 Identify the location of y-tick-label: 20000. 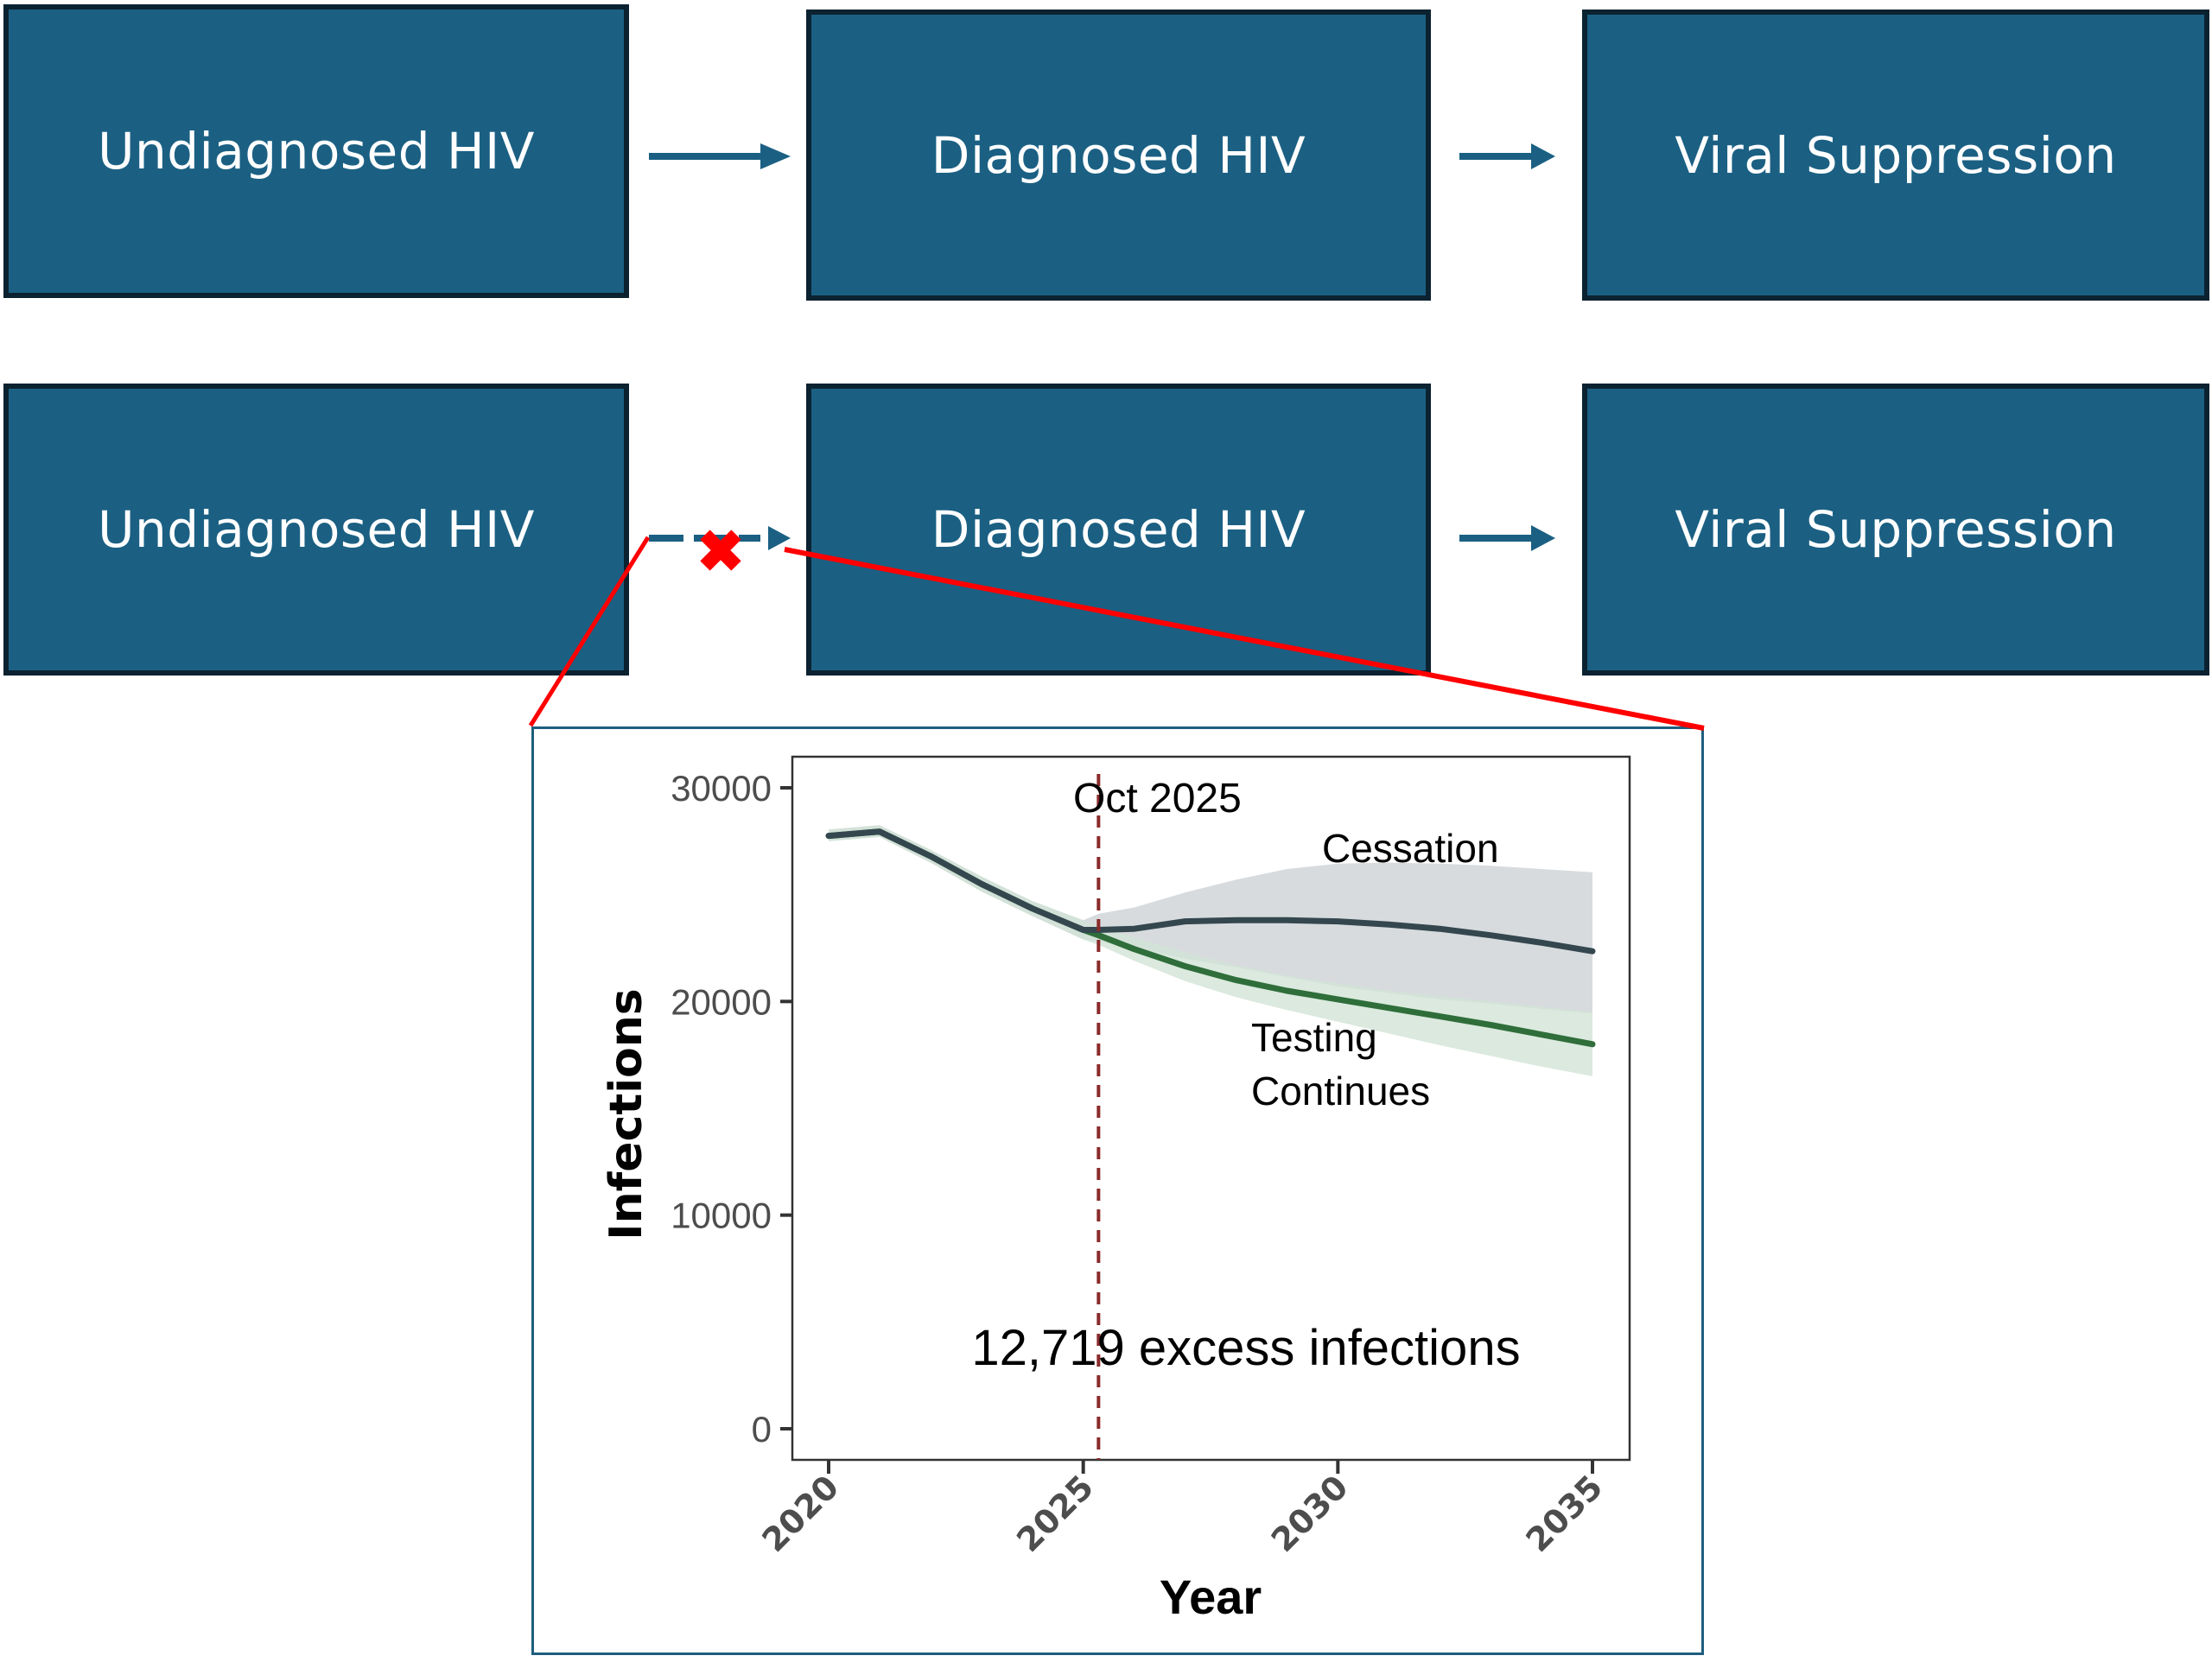
(721, 1001).